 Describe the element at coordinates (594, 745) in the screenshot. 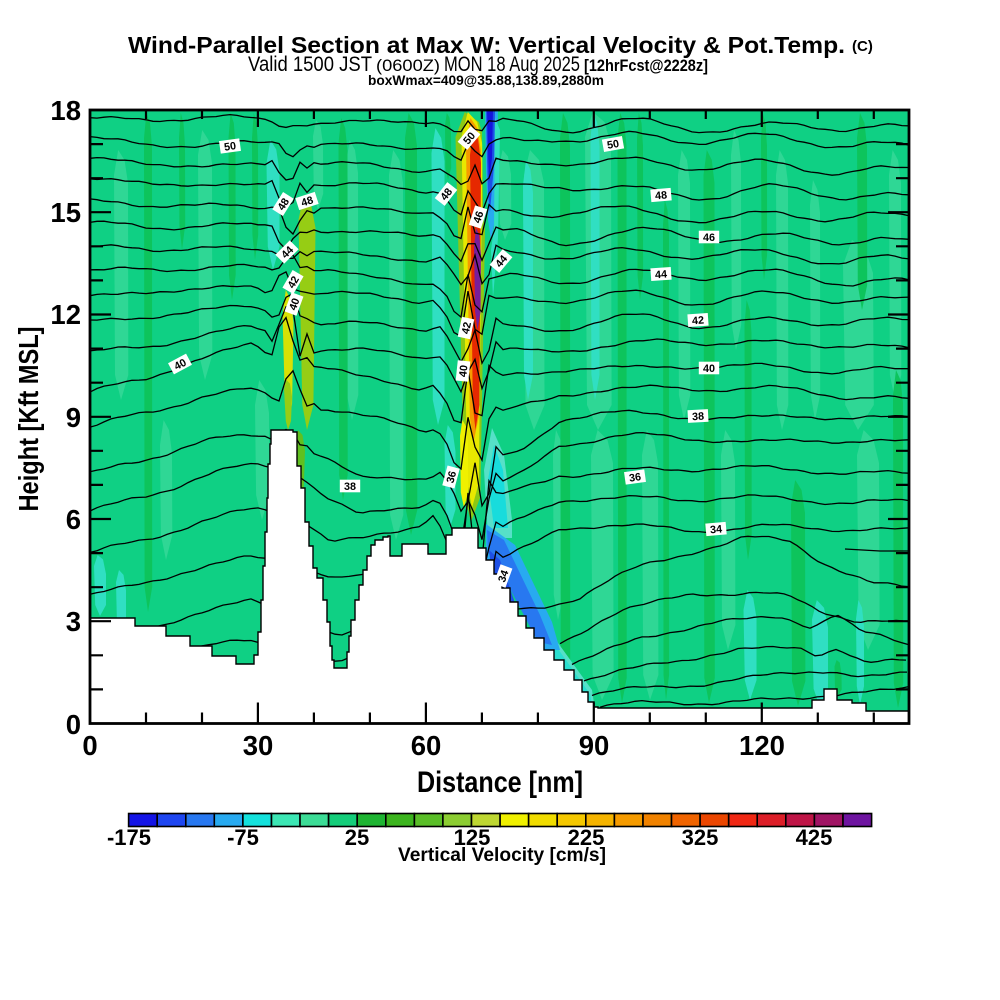

I see `svg-text: 90` at that location.